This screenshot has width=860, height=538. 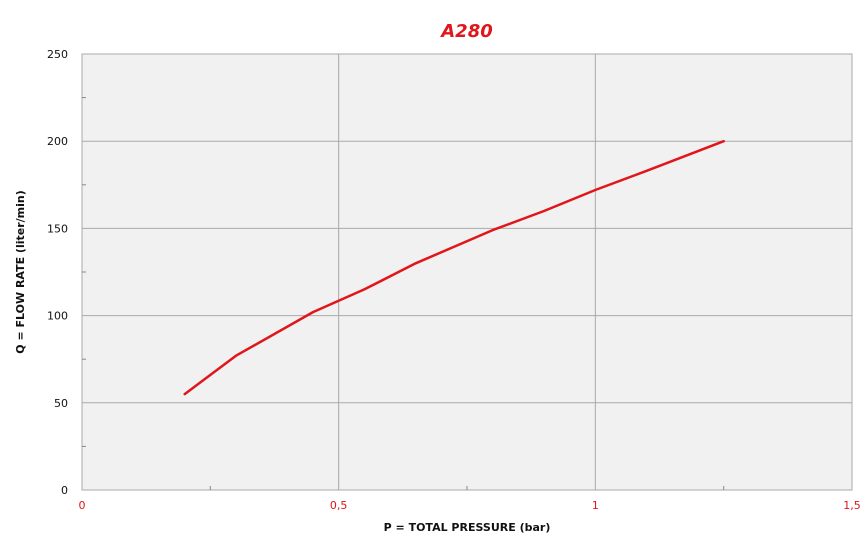 I want to click on x-tick-label: 0,5, so click(x=339, y=505).